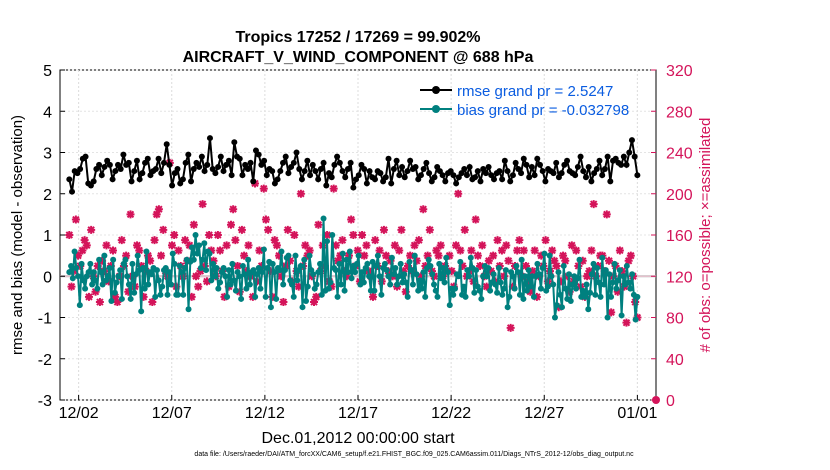  What do you see at coordinates (47, 71) in the screenshot?
I see `y-left-tick-label: 5` at bounding box center [47, 71].